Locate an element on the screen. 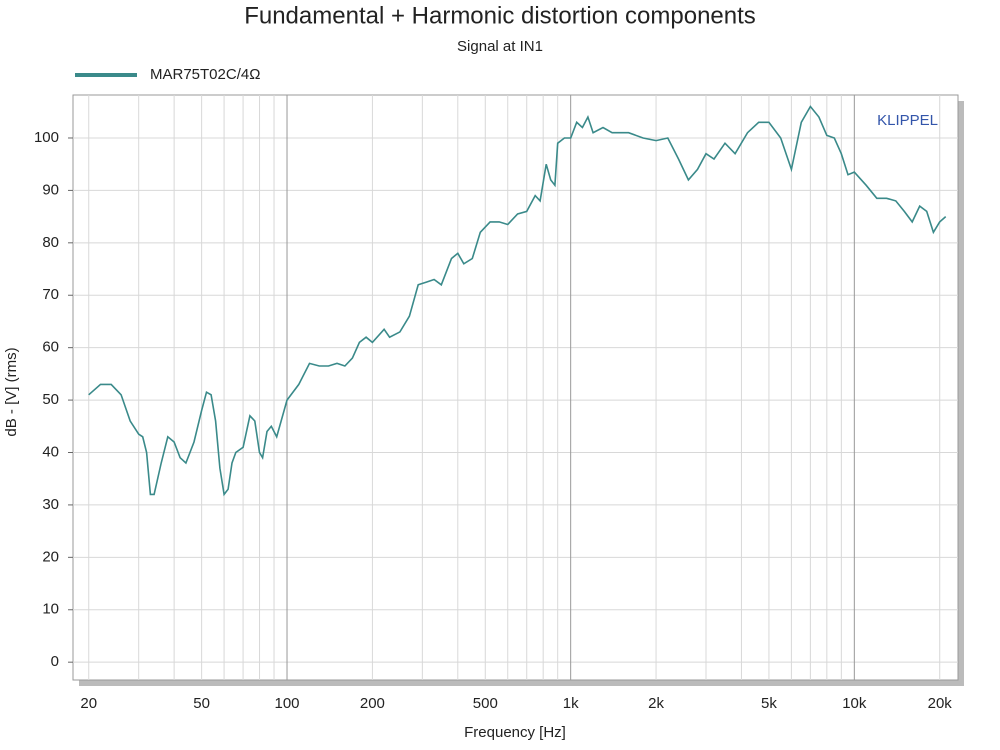  y-tick-label: 10 is located at coordinates (50, 609).